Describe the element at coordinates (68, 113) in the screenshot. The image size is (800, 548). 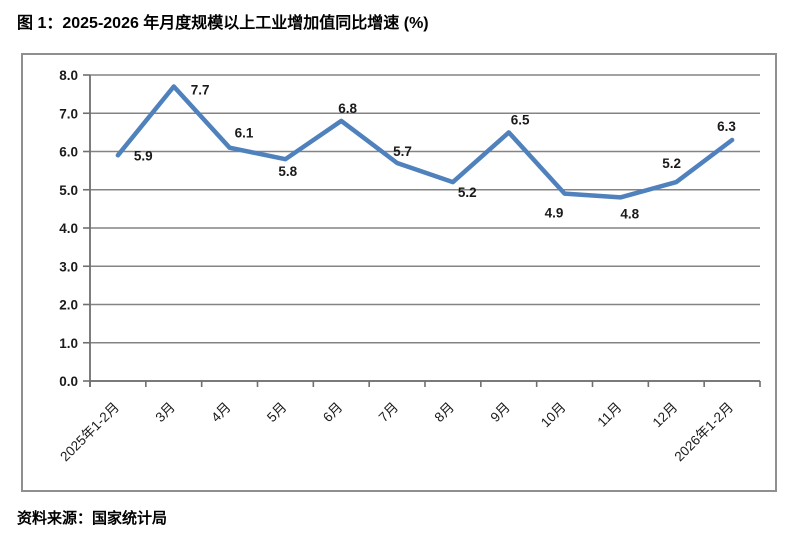
I see `y-tick-label: 7.0` at that location.